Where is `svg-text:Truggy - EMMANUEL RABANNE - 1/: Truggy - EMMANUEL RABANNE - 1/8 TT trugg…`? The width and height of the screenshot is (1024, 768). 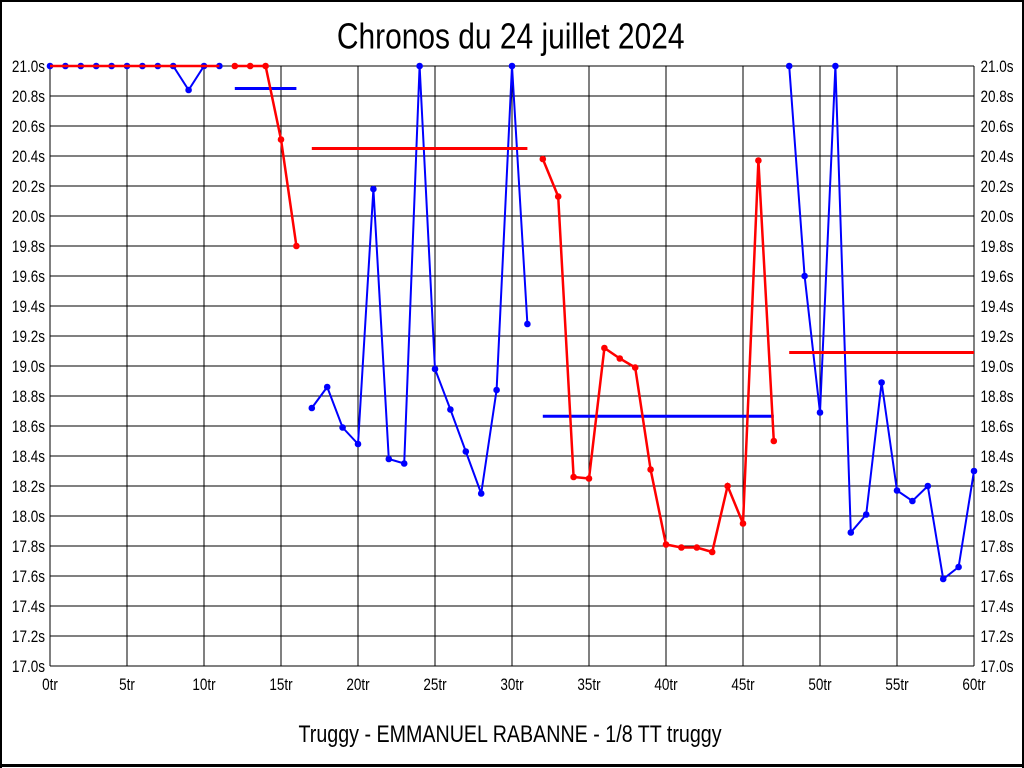
svg-text:Truggy - EMMANUEL RABANNE - 1/: Truggy - EMMANUEL RABANNE - 1/8 TT trugg… is located at coordinates (510, 733).